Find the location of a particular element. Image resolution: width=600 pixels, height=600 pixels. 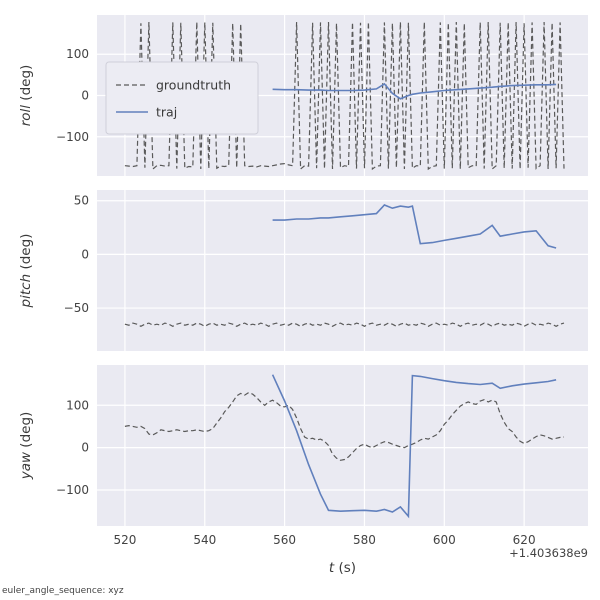

y-axis-label: yaw (deg) is located at coordinates (26, 446).